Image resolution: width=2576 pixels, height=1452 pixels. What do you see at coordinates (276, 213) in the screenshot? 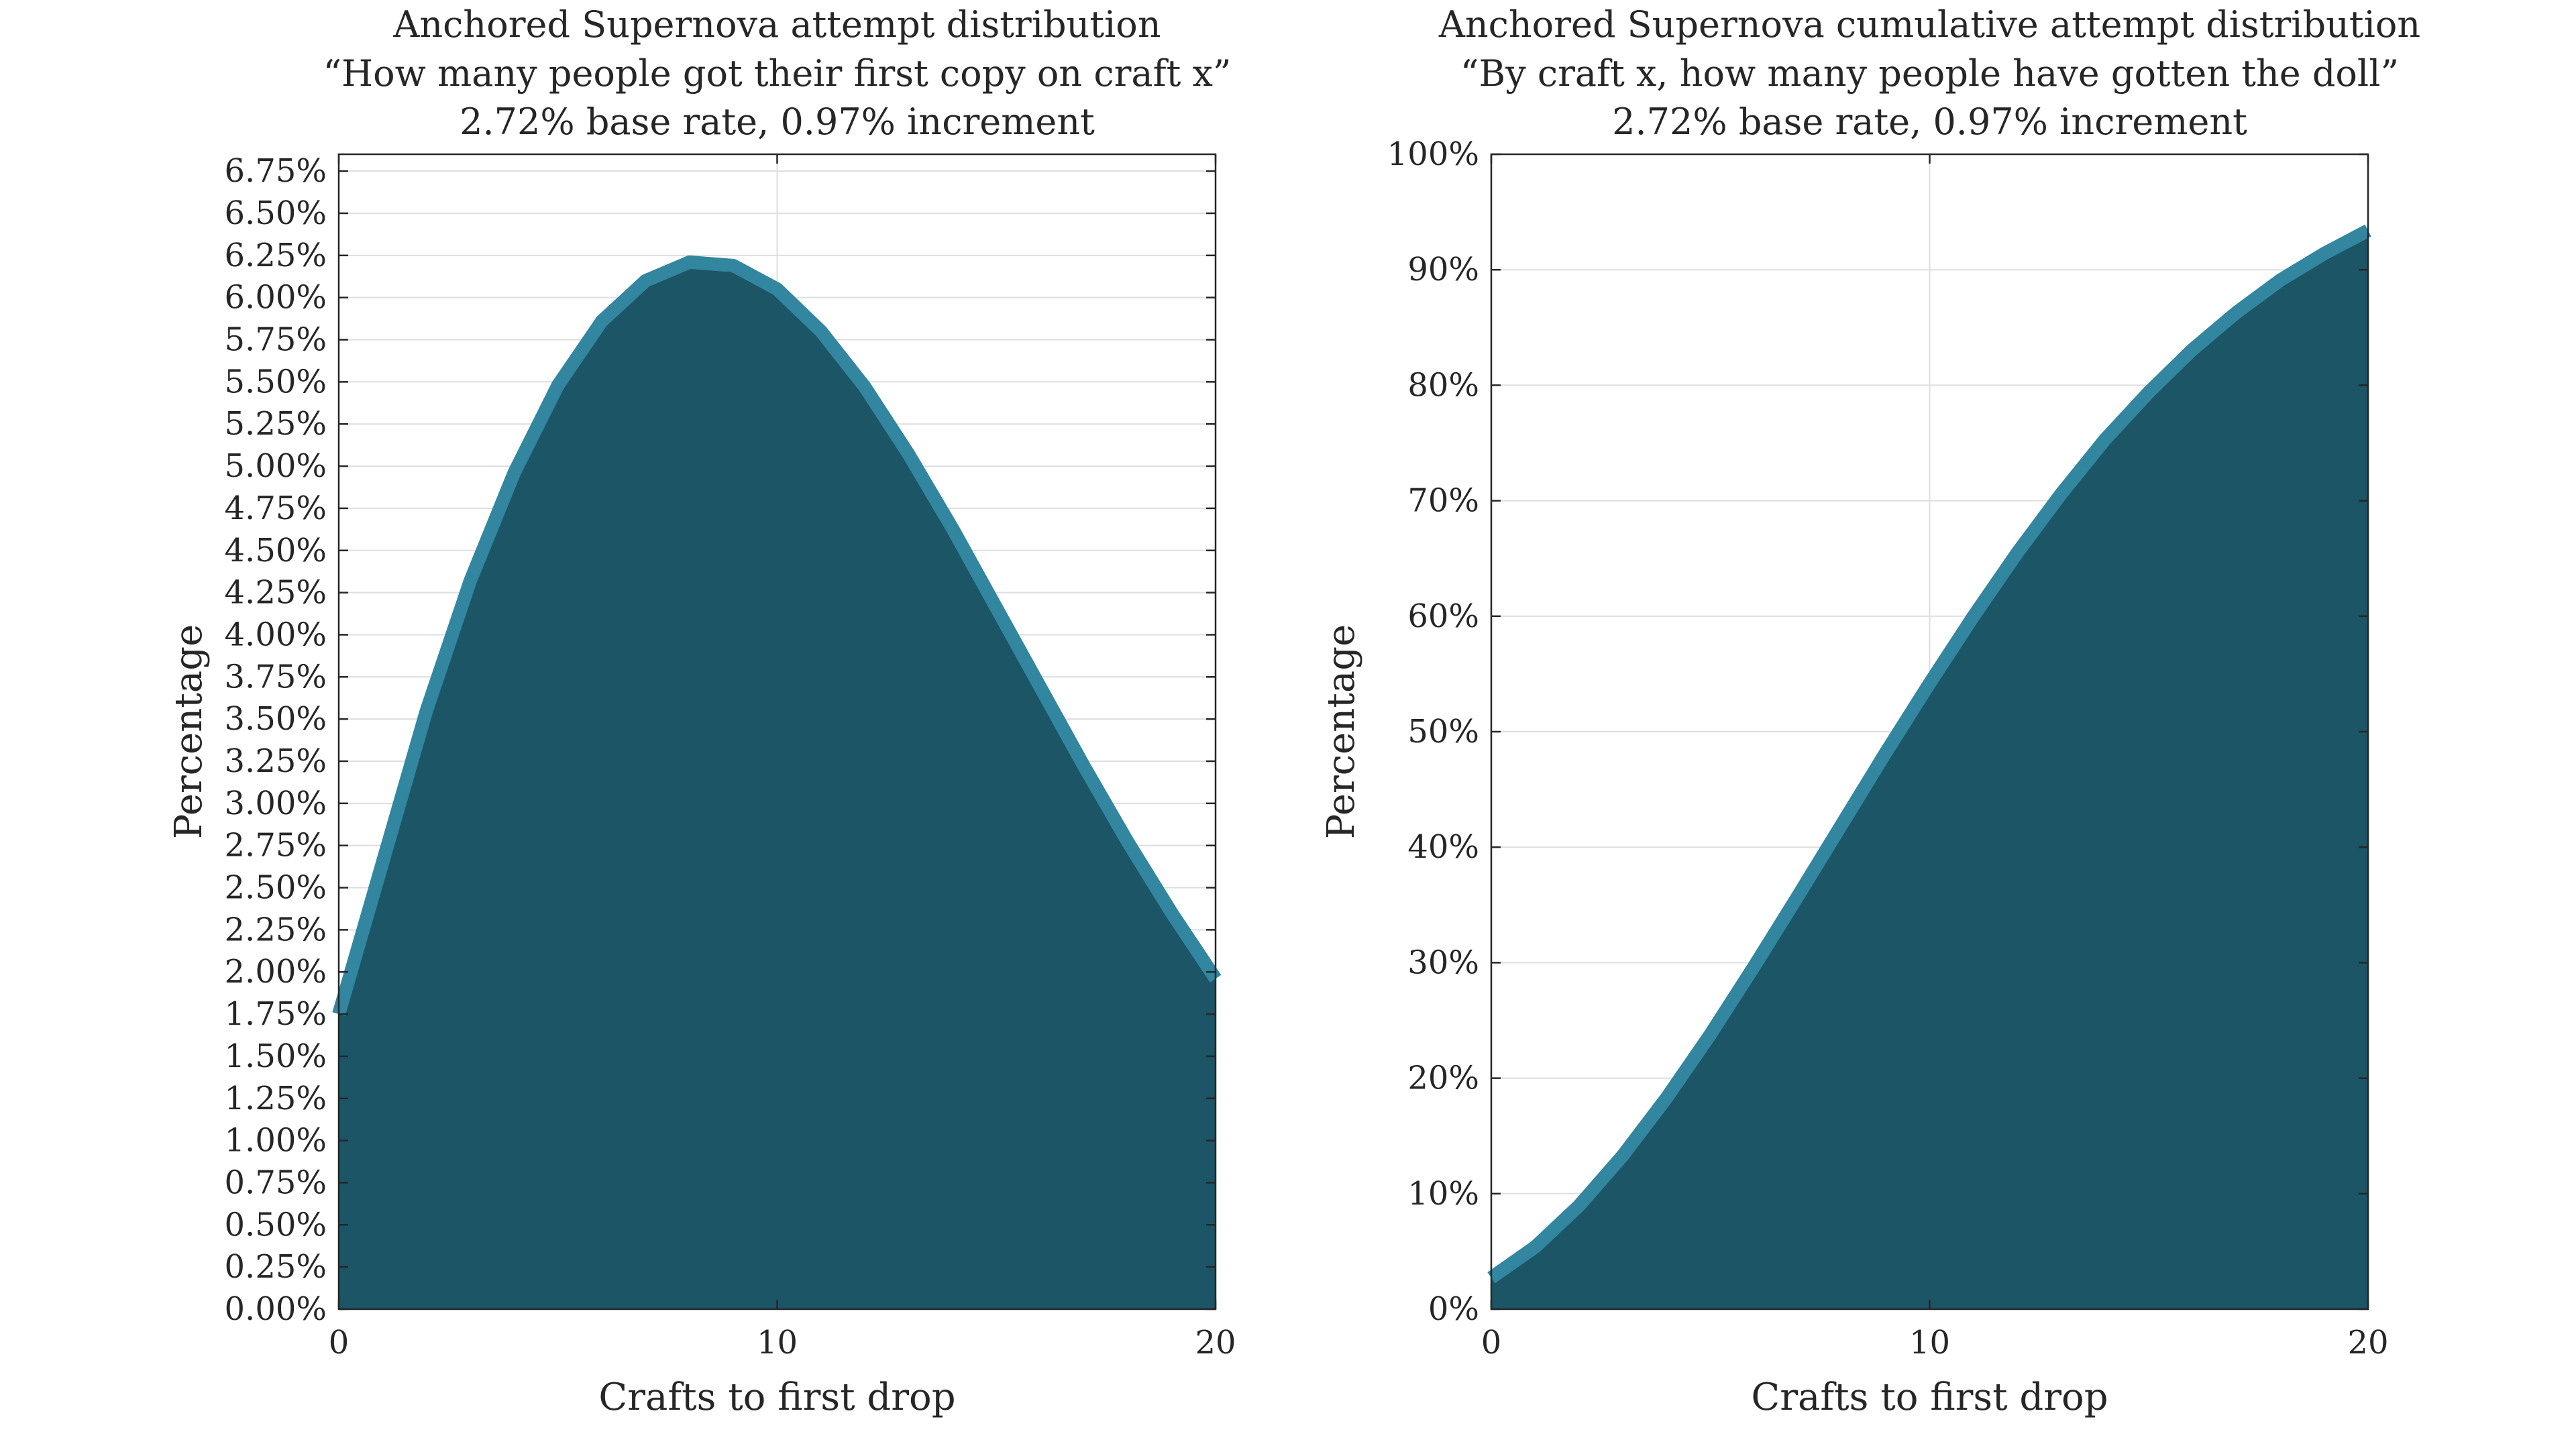
I see `y-tick-label: 6.50%` at bounding box center [276, 213].